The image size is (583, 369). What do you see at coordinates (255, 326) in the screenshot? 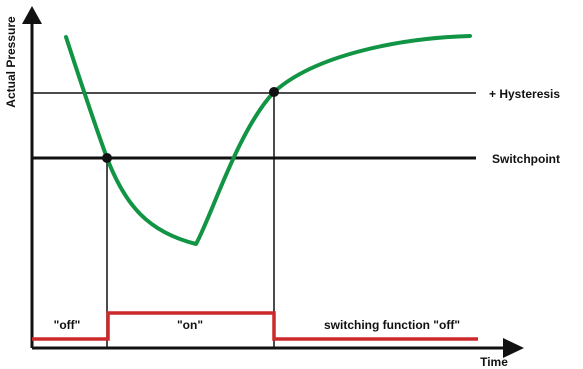
I see `switching-function-signal` at bounding box center [255, 326].